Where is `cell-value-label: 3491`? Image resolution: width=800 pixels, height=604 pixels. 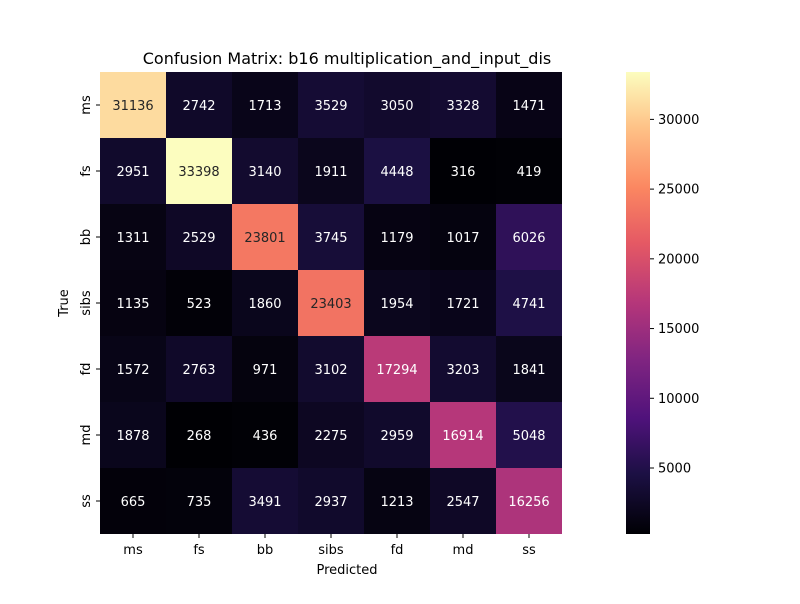 cell-value-label: 3491 is located at coordinates (264, 502).